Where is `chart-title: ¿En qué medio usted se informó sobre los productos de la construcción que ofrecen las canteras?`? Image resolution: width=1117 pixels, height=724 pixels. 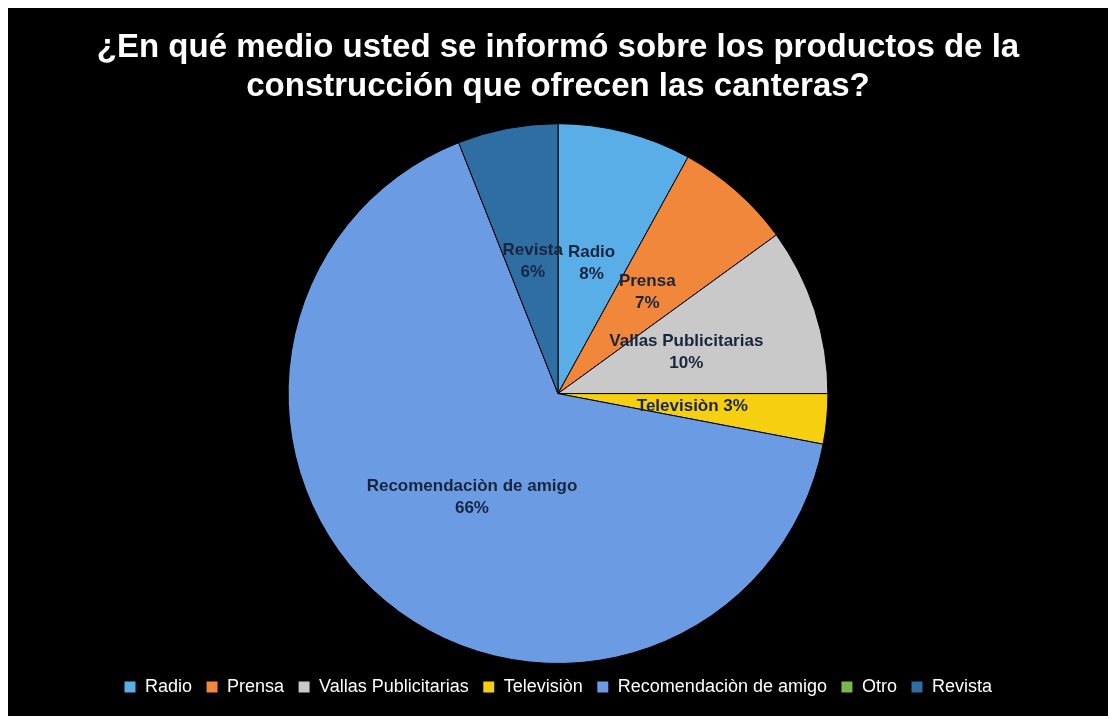
chart-title: ¿En qué medio usted se informó sobre los productos de la construcción que ofrecen las canteras? is located at coordinates (558, 65).